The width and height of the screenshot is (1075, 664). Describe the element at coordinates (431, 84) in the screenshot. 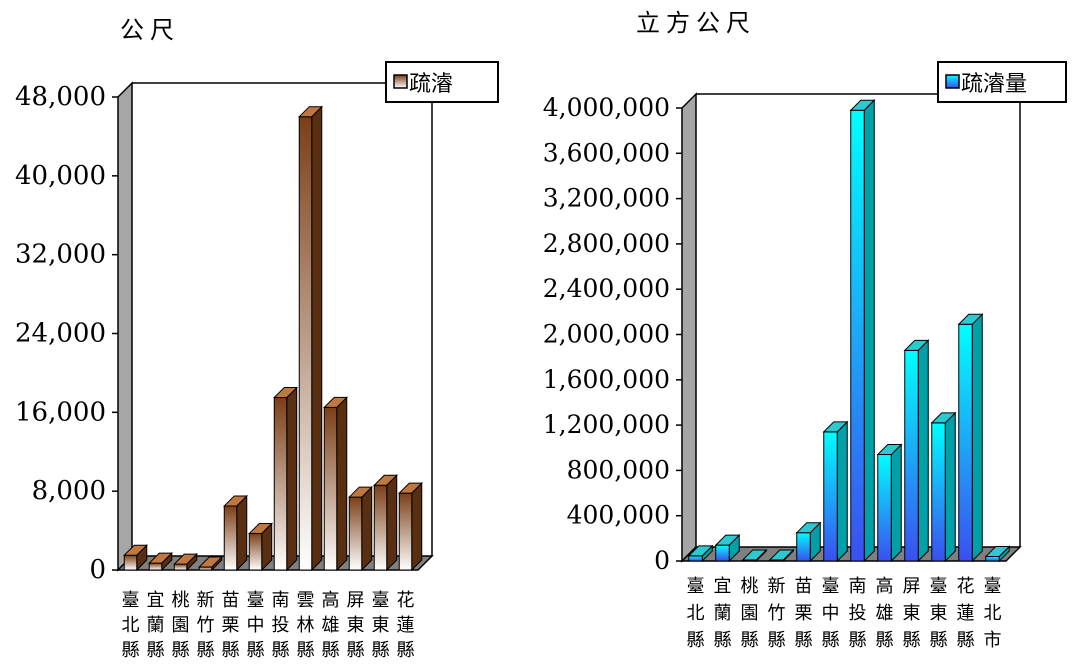

I see `left-legend-label: 疏濬` at that location.